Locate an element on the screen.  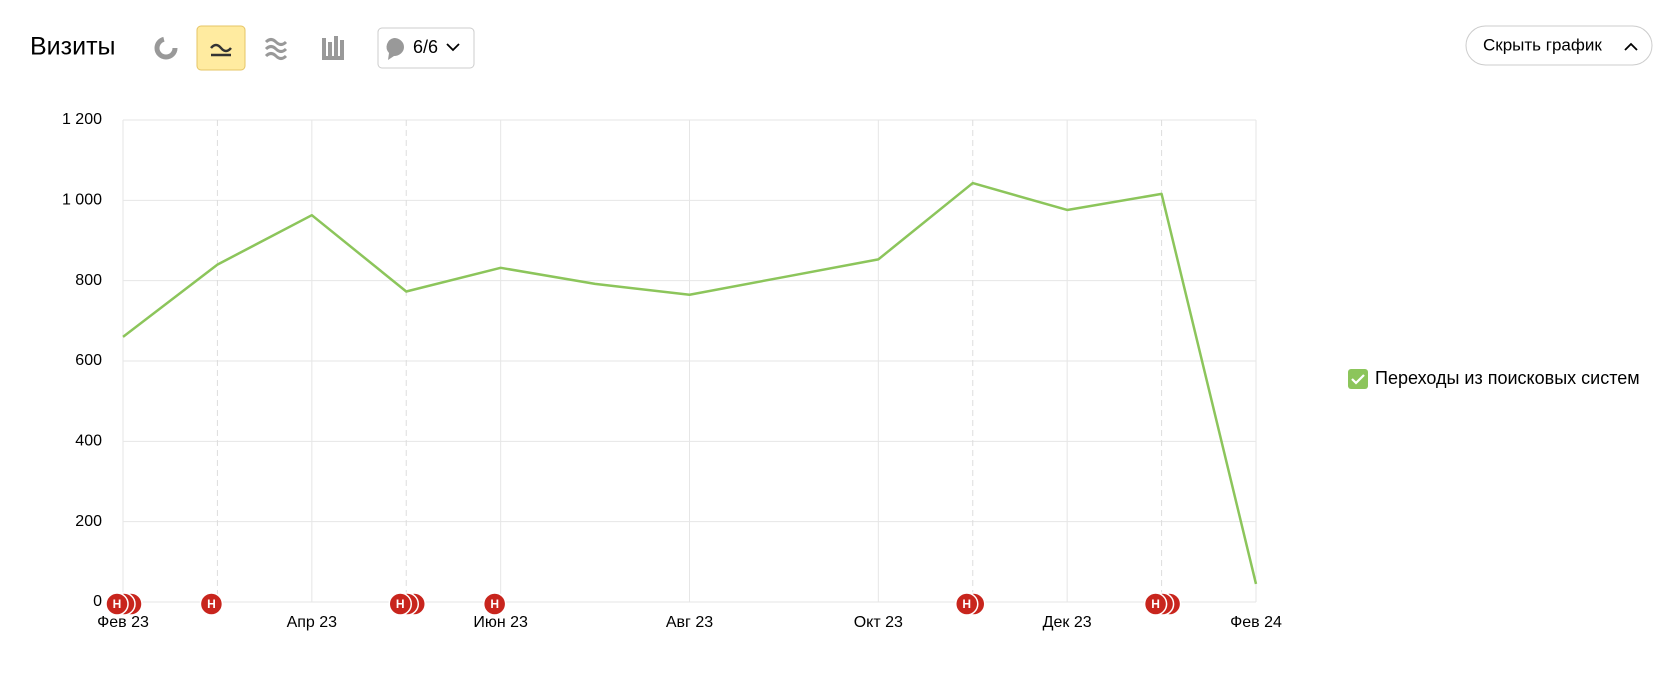
x-tick-label: Дек 23 is located at coordinates (1067, 622).